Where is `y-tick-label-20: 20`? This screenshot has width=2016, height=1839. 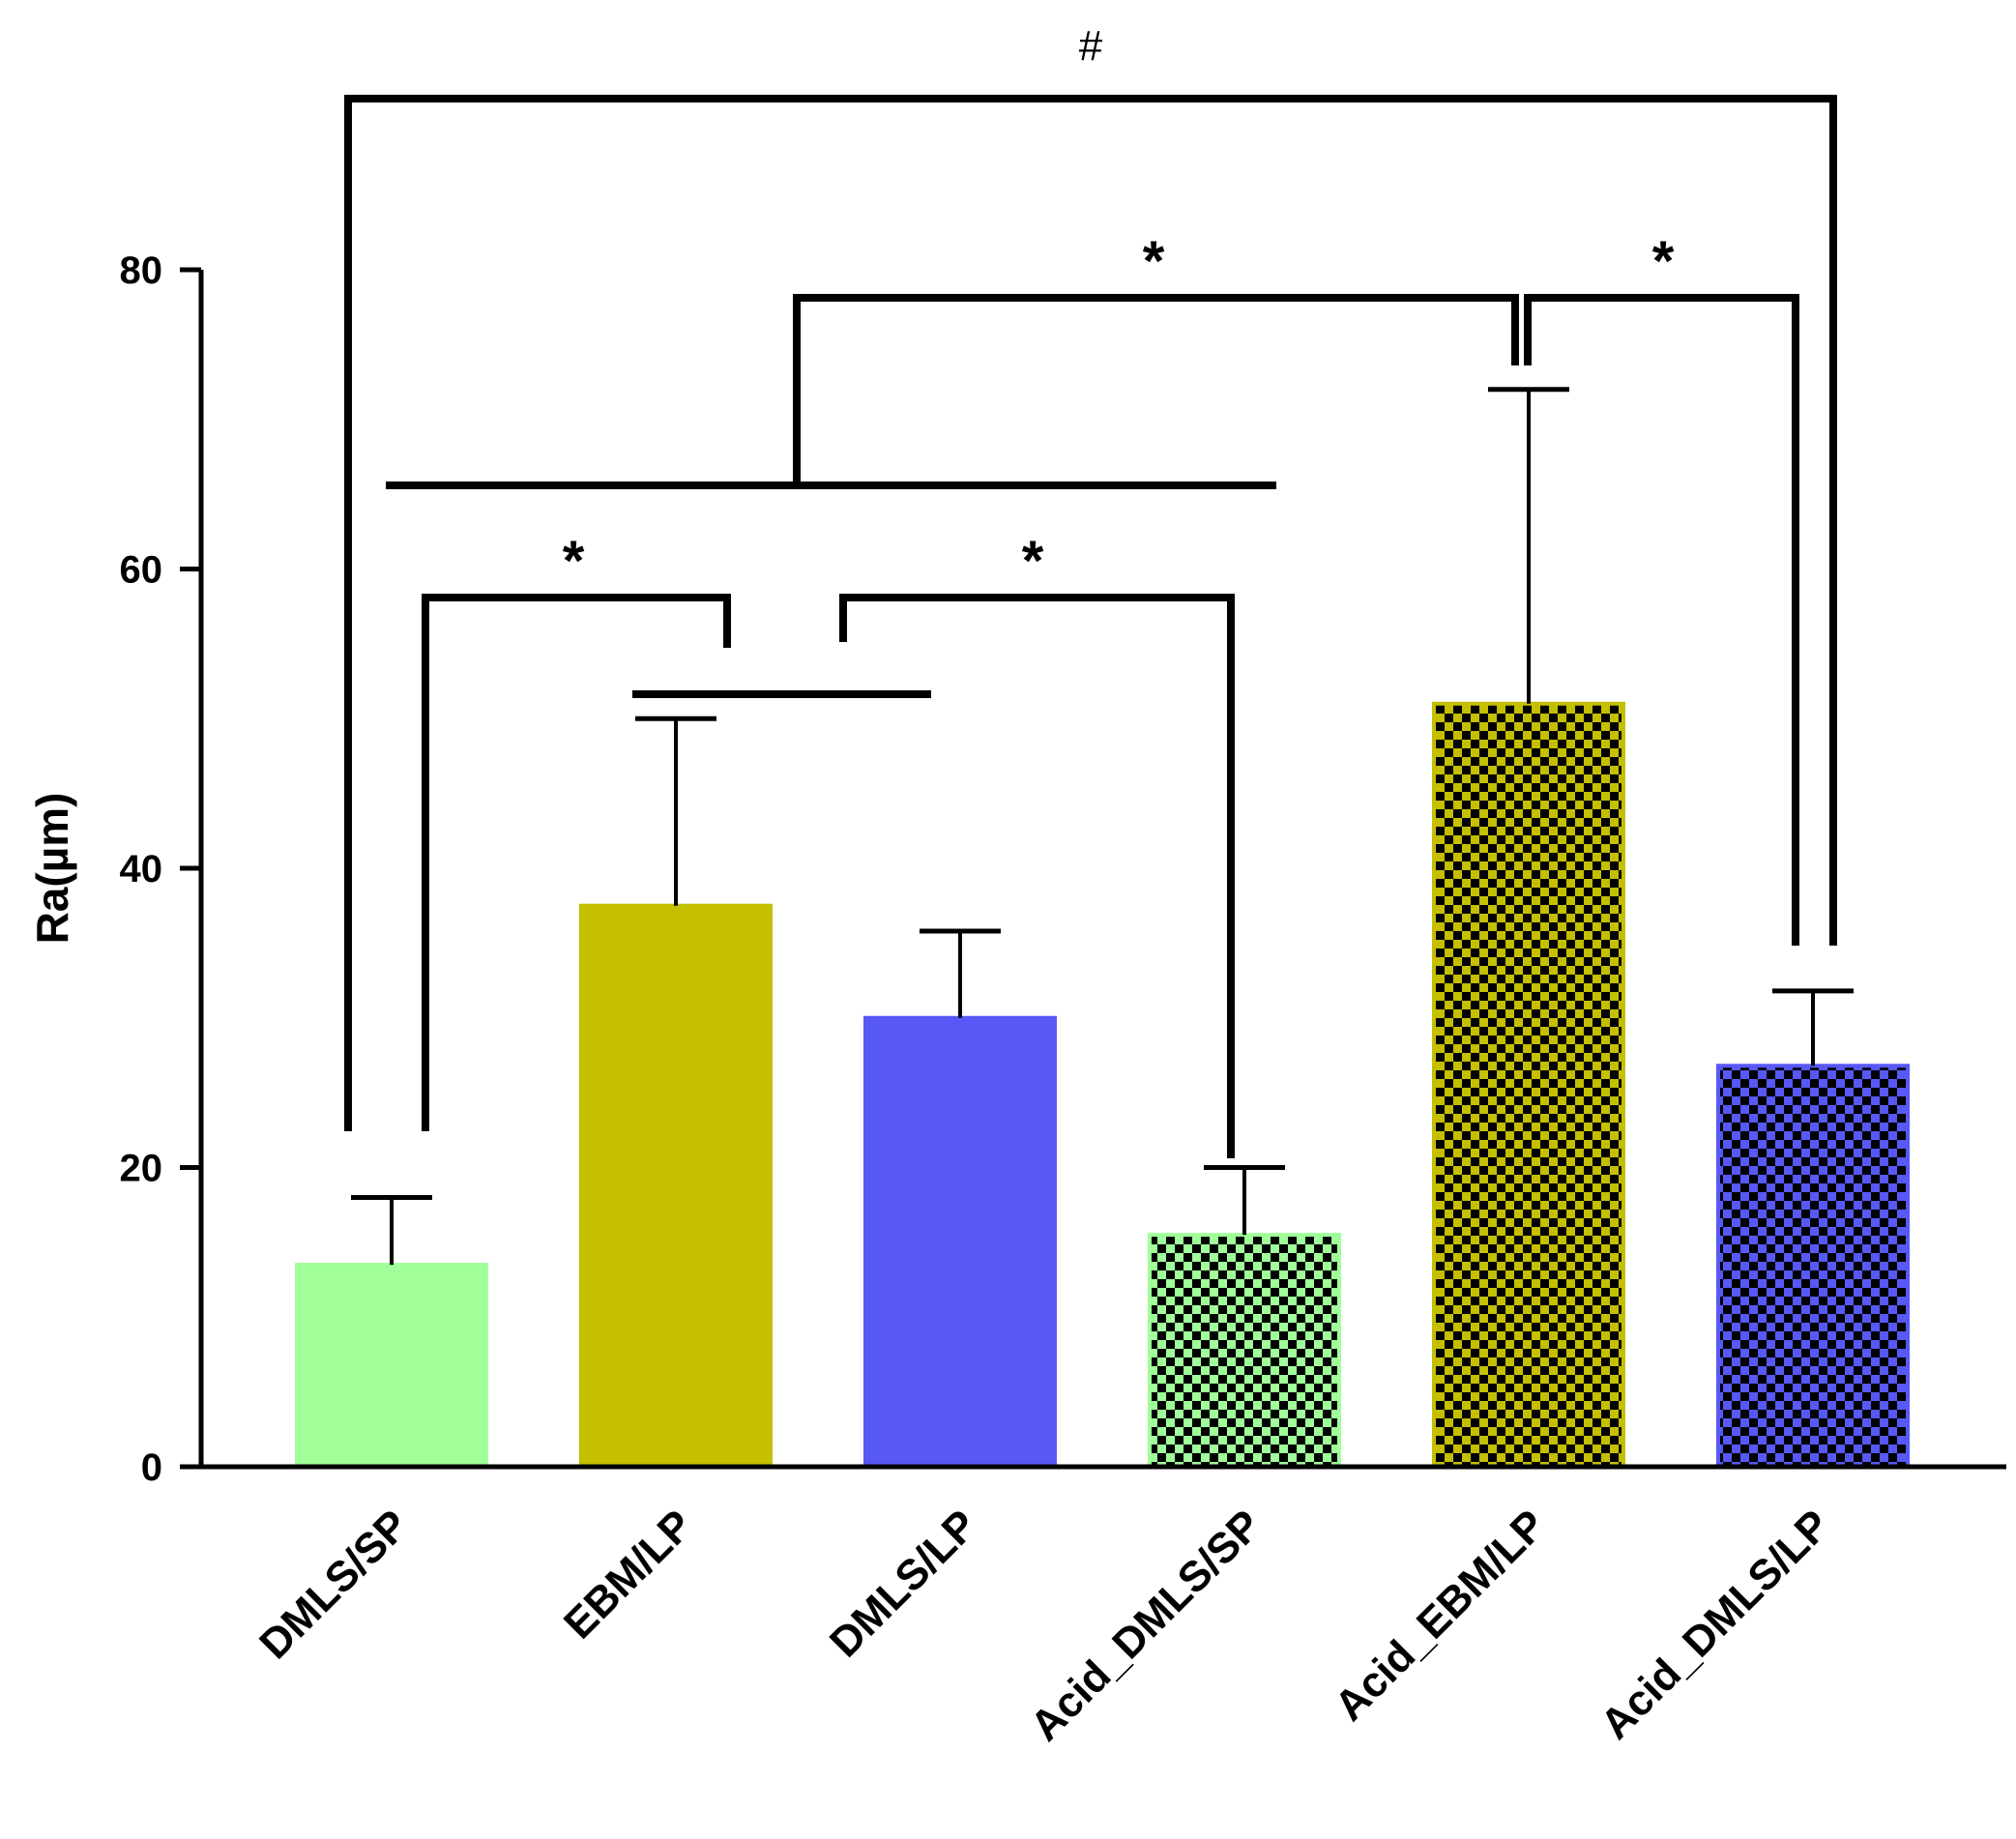
y-tick-label-20: 20 is located at coordinates (142, 1169).